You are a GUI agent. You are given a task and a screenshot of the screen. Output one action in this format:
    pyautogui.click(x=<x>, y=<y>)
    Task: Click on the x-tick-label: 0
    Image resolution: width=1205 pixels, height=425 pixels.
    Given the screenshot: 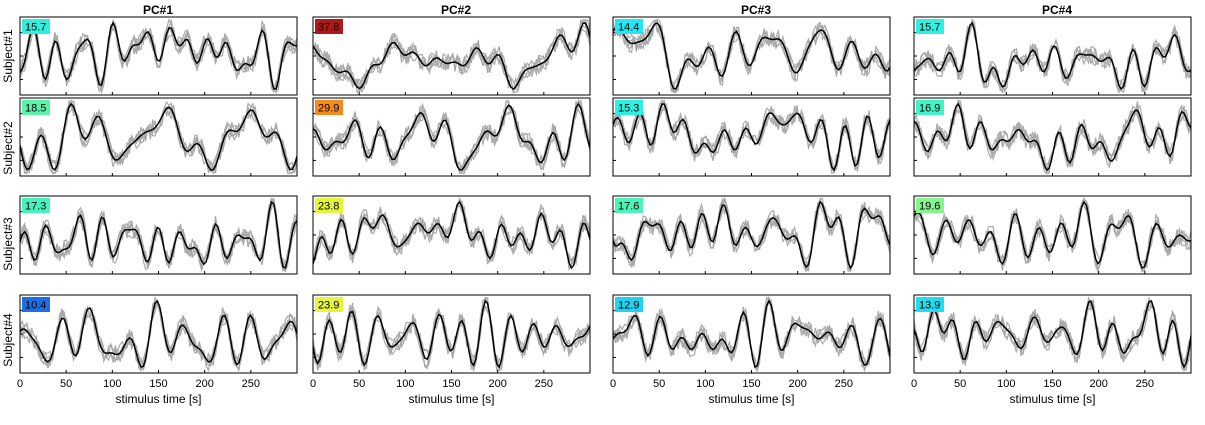 What is the action you would take?
    pyautogui.click(x=613, y=384)
    